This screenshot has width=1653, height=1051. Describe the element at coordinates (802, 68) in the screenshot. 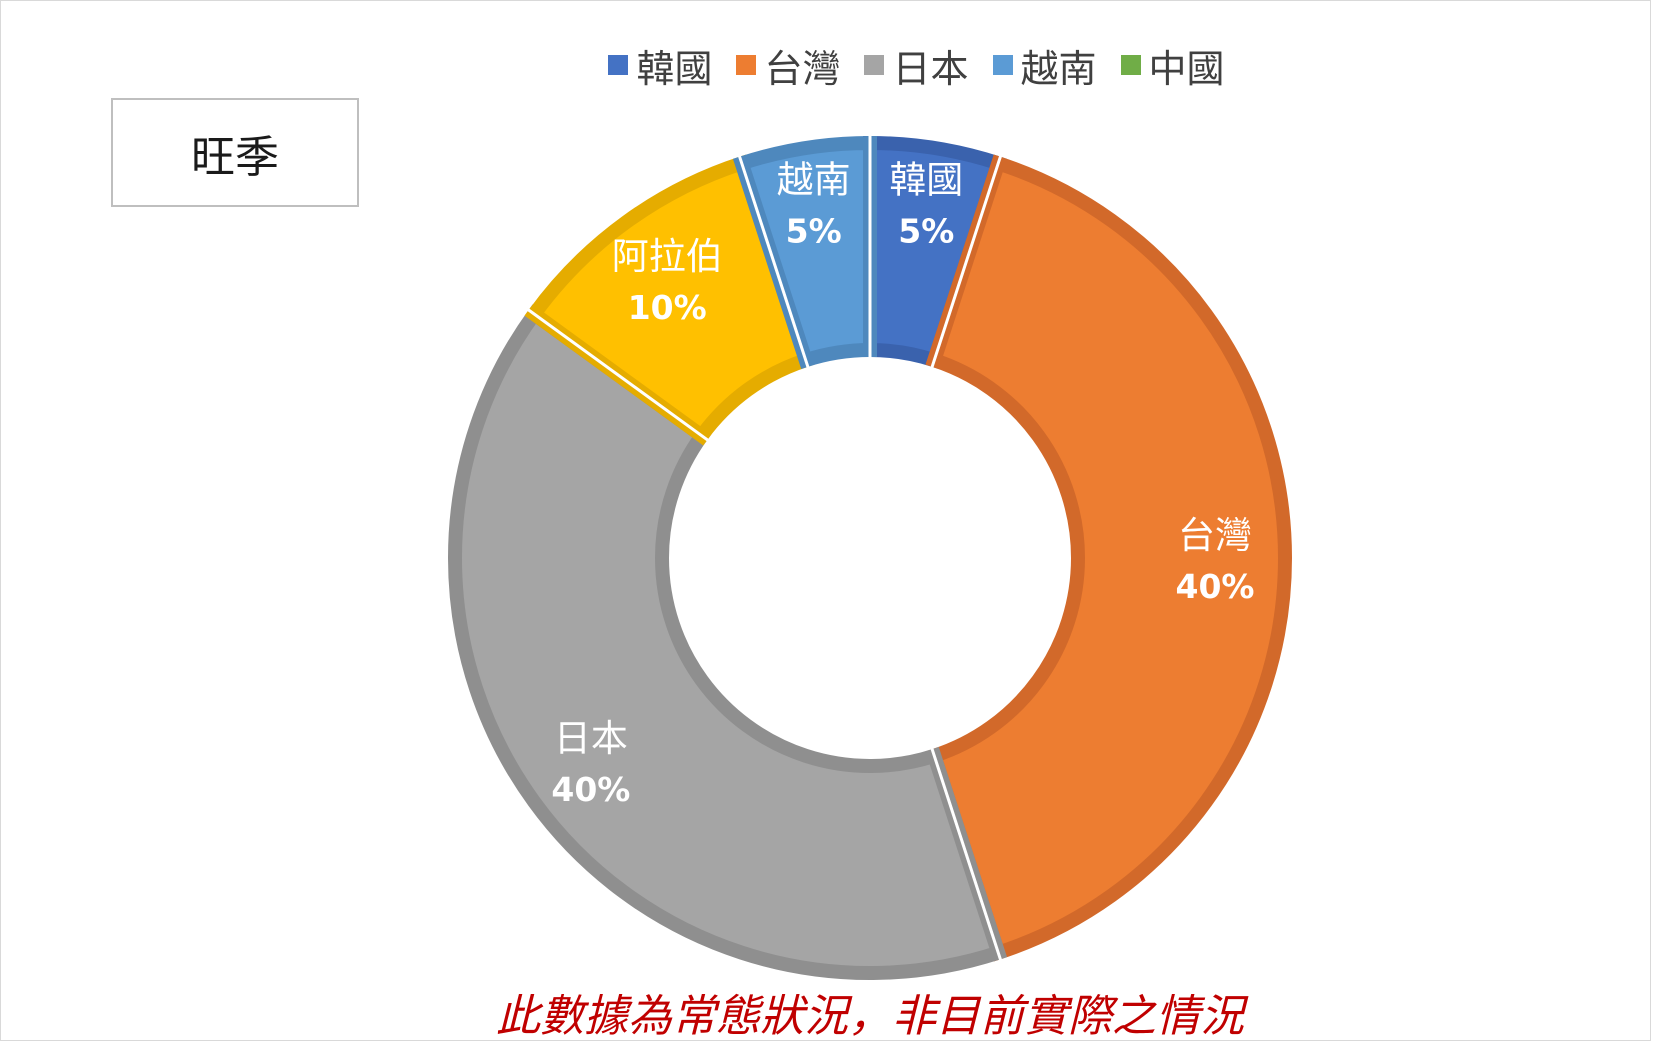

I see `legend-label-taiwan: 台灣` at that location.